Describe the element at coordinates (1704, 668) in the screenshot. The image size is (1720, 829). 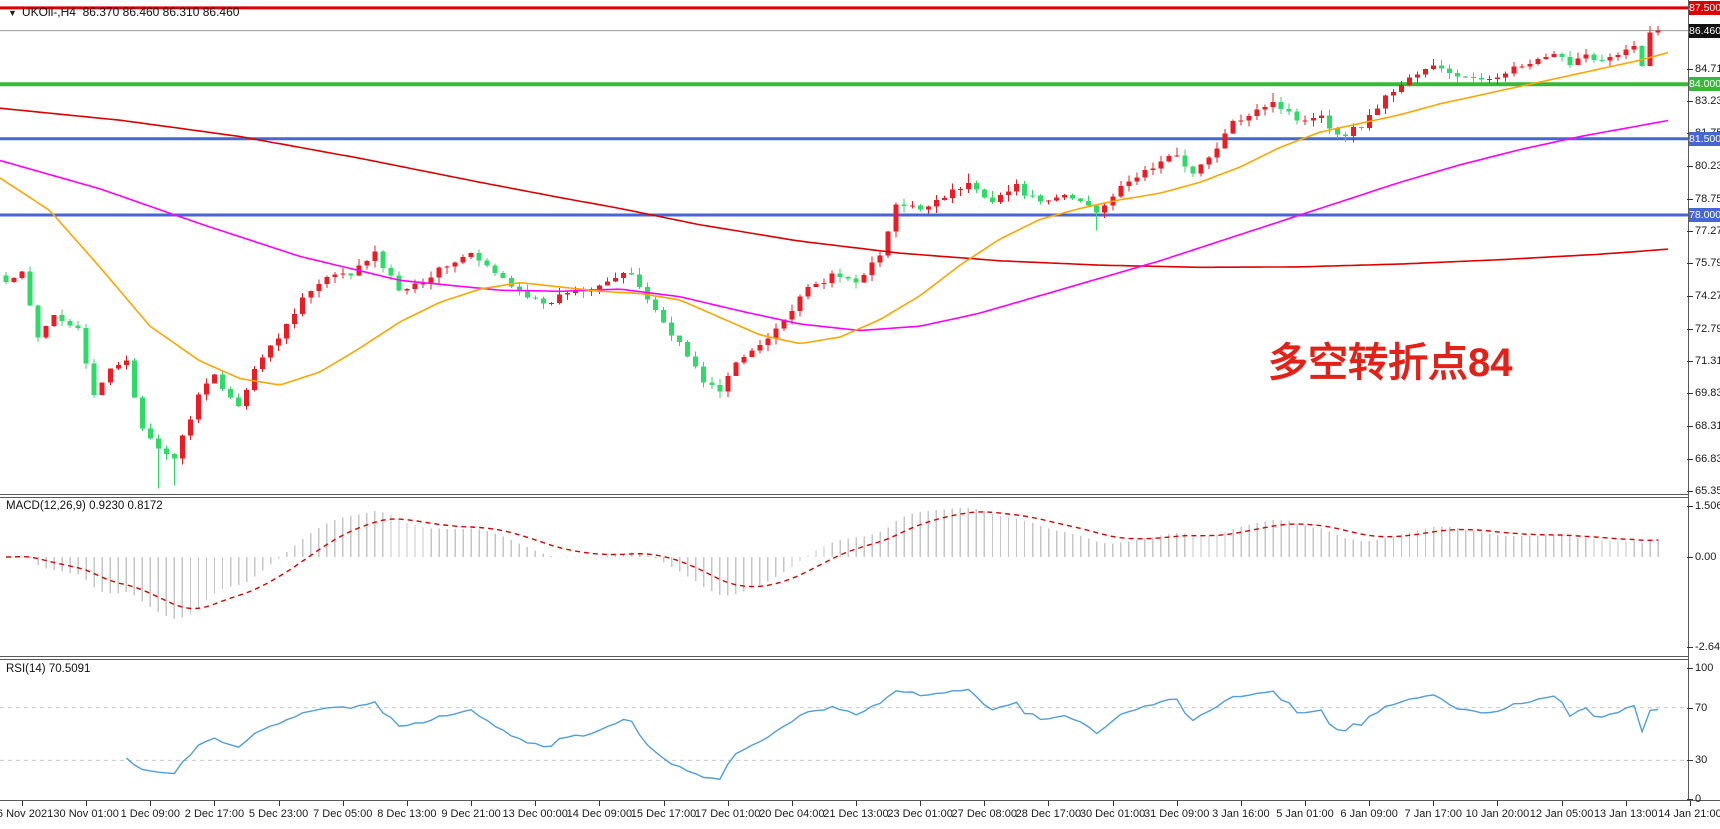
I see `rsi-tick-label: 100` at that location.